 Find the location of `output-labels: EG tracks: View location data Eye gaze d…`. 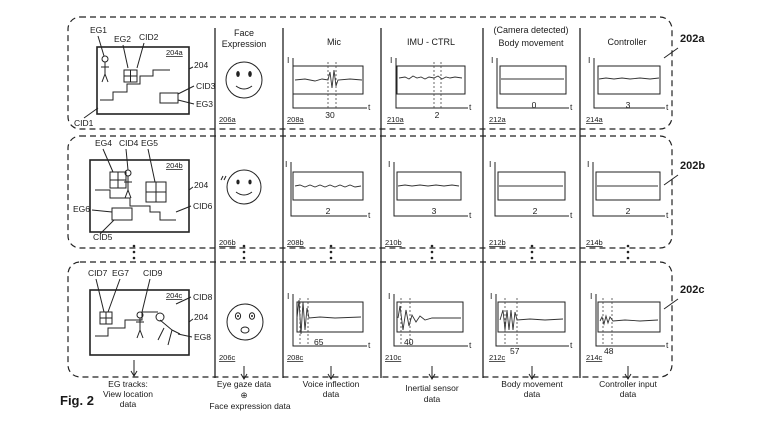

output-labels: EG tracks: View location data Eye gaze d… is located at coordinates (380, 395).